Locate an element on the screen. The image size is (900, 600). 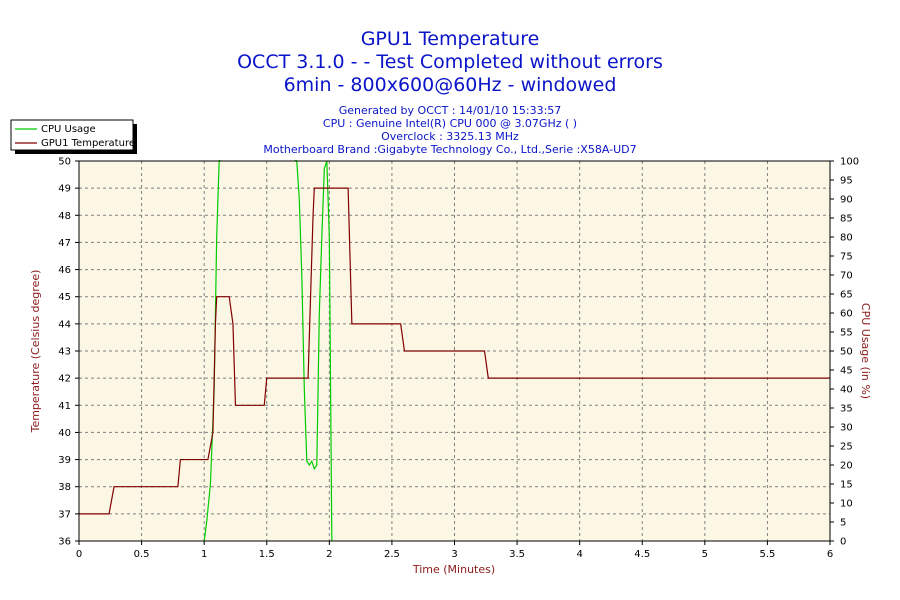
x-tick-label: 0.5 is located at coordinates (142, 554).